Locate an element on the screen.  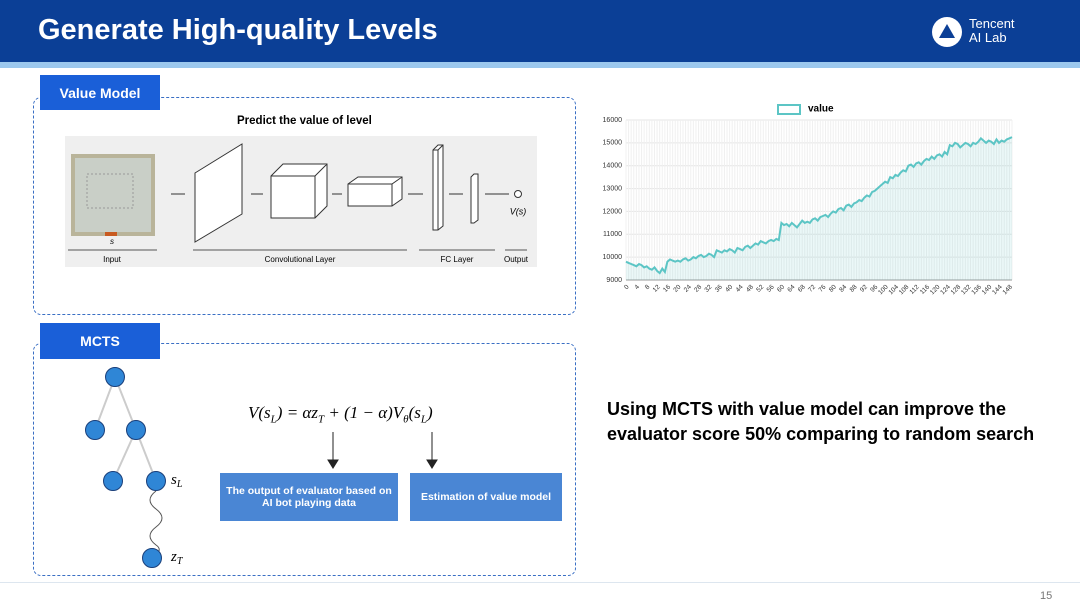
explanation-box: Estimation of value model is located at coordinates (486, 497).